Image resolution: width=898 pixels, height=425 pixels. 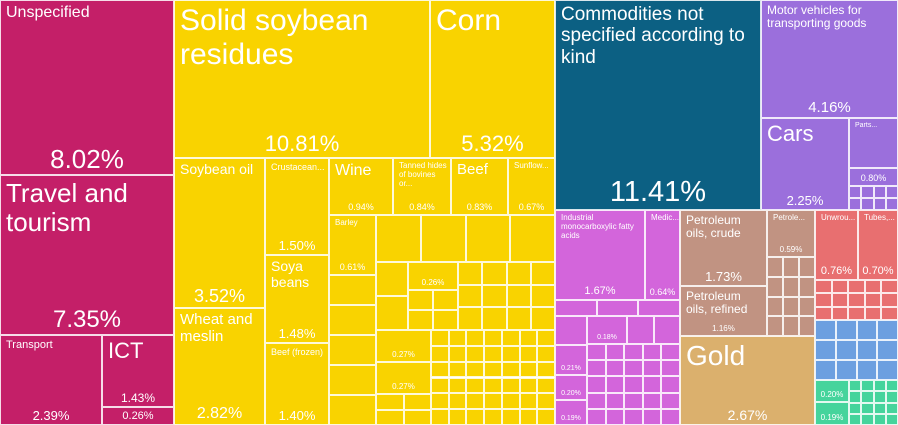 What do you see at coordinates (873, 177) in the screenshot?
I see `treemap-cell: 0.80%` at bounding box center [873, 177].